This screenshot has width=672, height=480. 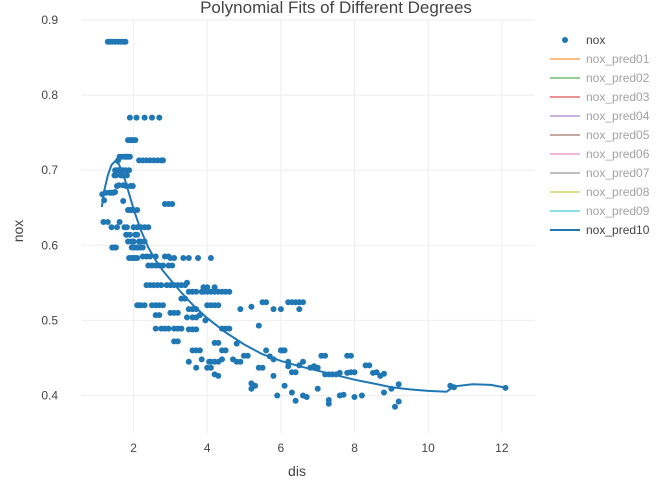 What do you see at coordinates (600, 154) in the screenshot?
I see `legend-item-nox-pred06: nox_pred06` at bounding box center [600, 154].